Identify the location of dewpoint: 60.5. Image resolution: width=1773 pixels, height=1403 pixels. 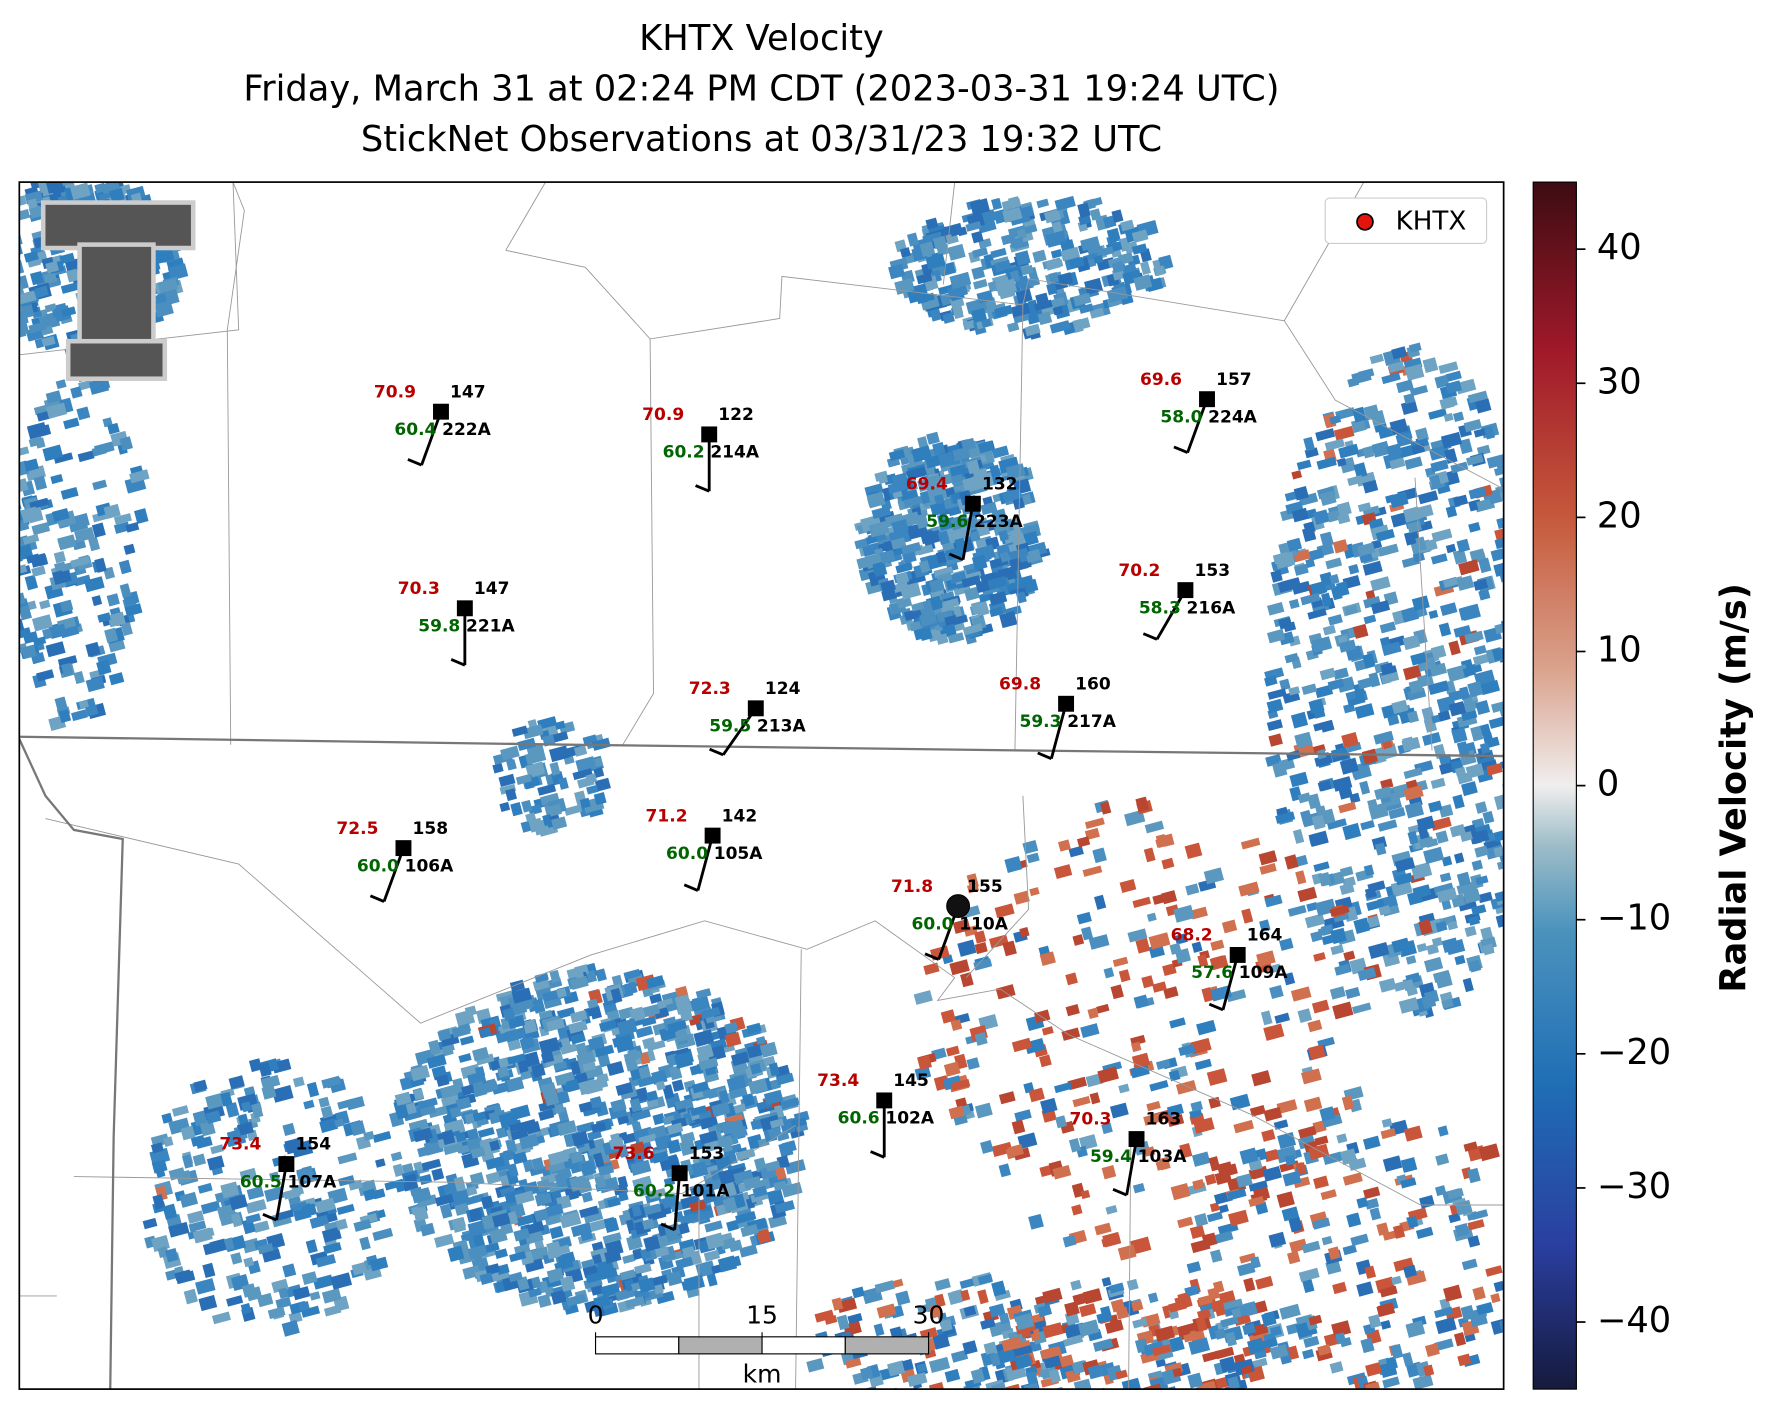
(261, 1182).